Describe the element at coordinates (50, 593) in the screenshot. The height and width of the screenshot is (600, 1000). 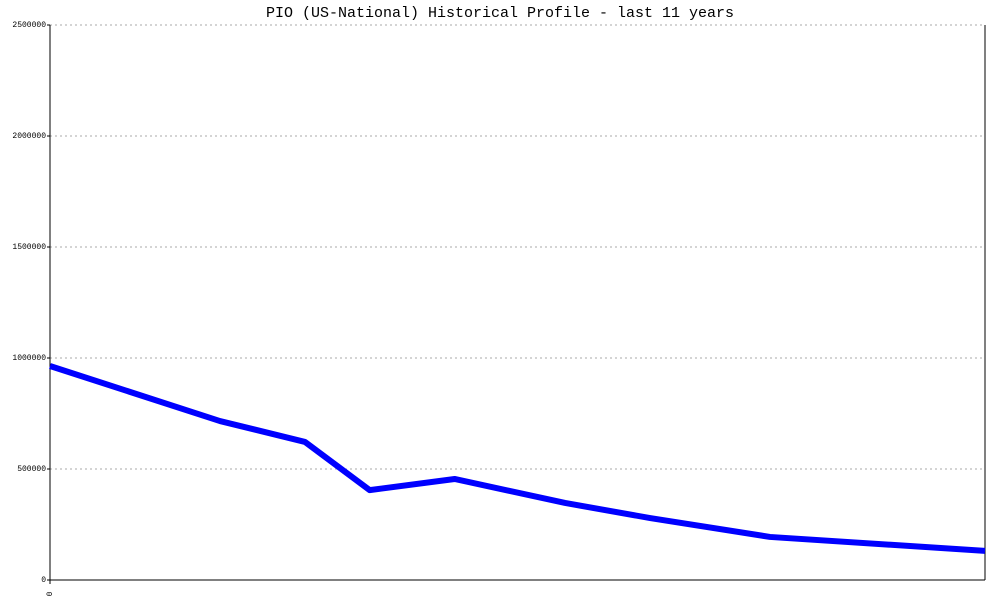
I see `x-tick-label: 0` at that location.